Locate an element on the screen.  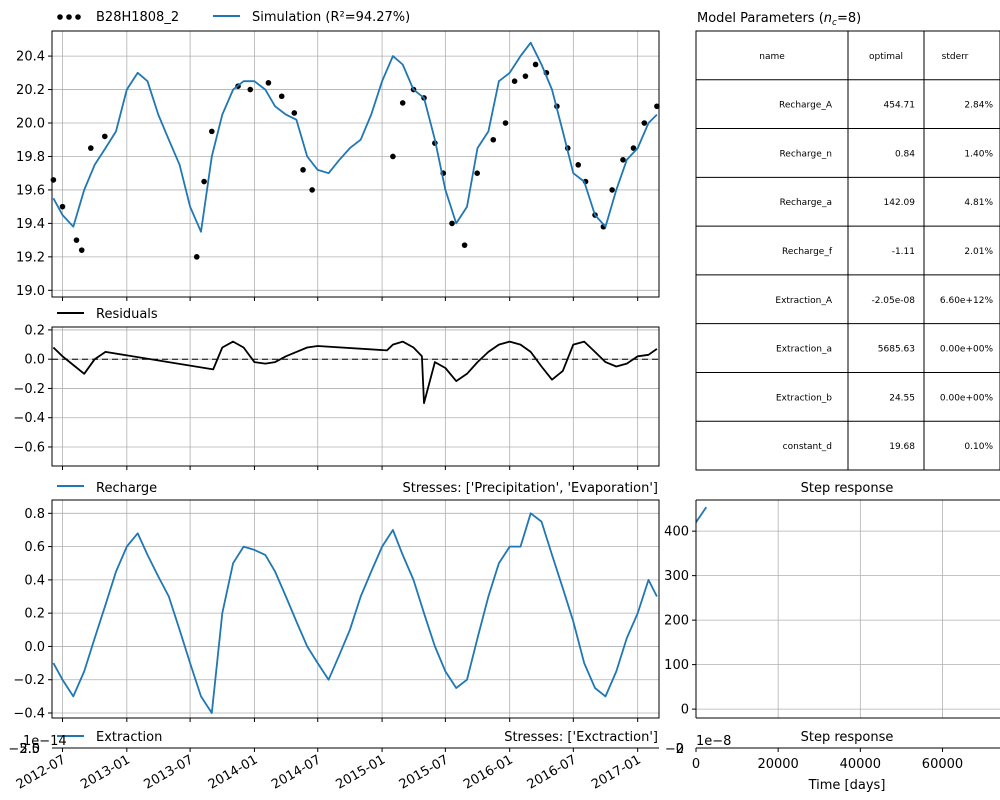
y-tick-label: 19.2 is located at coordinates (30, 257).